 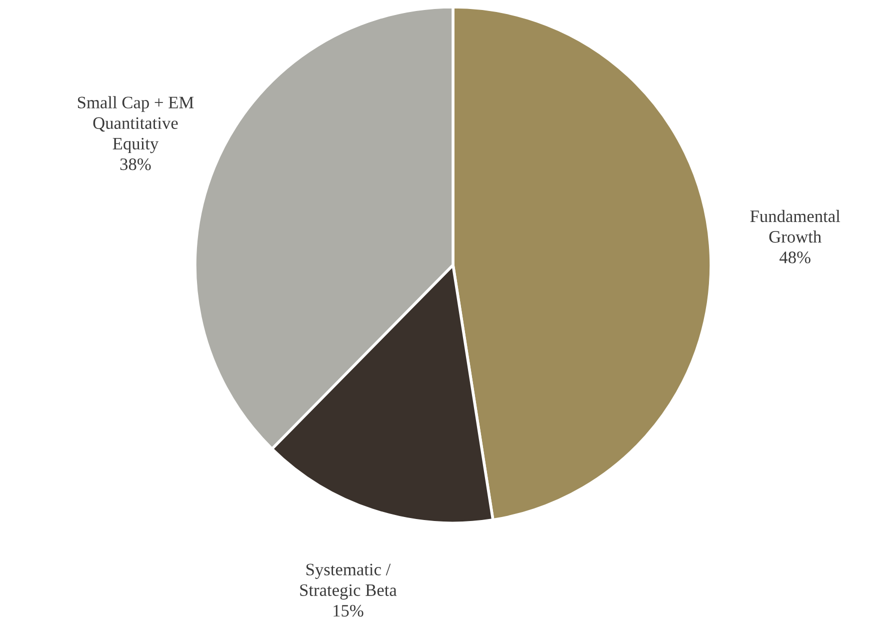 What do you see at coordinates (349, 610) in the screenshot?
I see `data-label: 15%` at bounding box center [349, 610].